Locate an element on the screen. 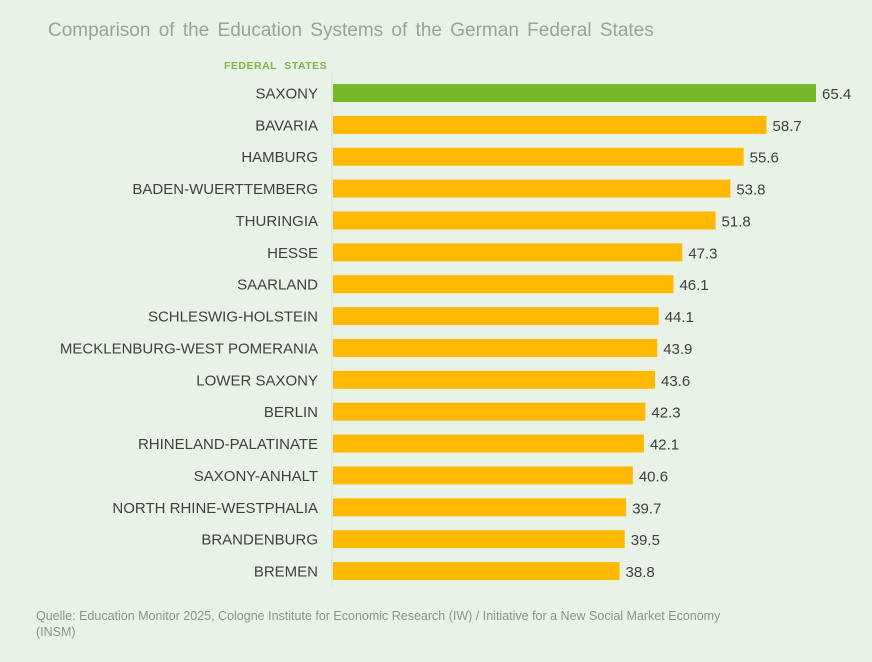 This screenshot has width=872, height=662. data-label: 44.1 is located at coordinates (679, 317).